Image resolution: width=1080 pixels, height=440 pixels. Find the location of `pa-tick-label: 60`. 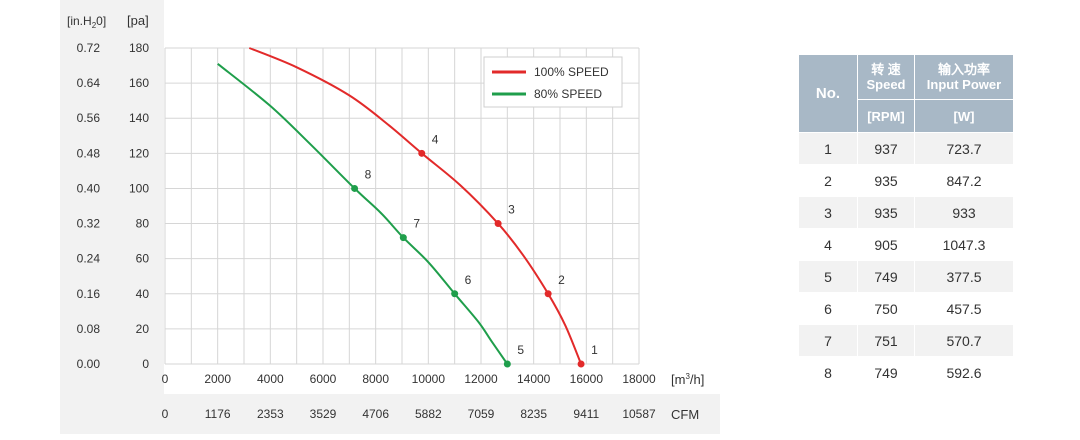

pa-tick-label: 60 is located at coordinates (143, 259).